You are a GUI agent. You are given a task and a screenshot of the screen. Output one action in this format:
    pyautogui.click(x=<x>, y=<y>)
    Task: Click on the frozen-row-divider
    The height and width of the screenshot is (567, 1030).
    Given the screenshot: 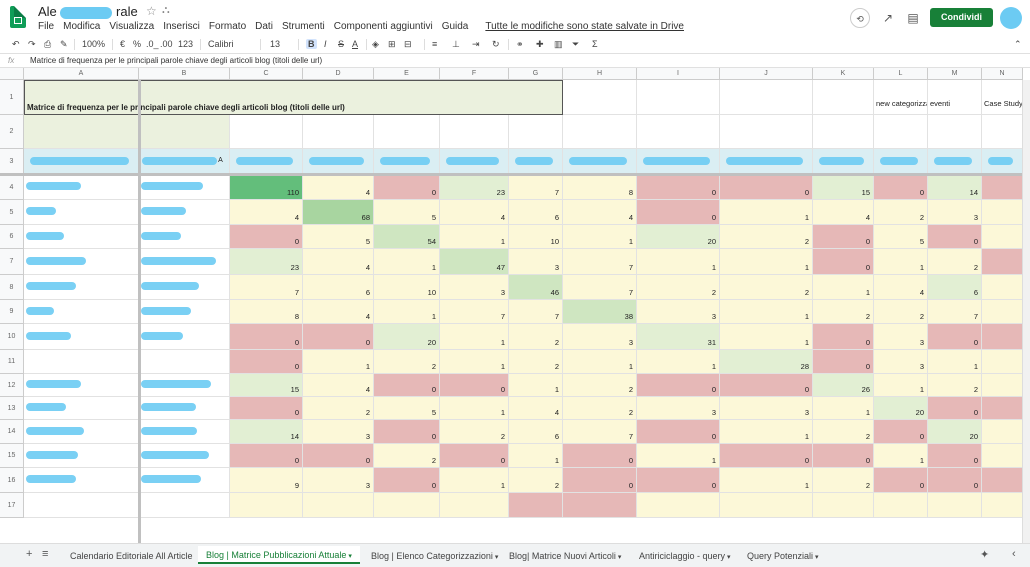 What is the action you would take?
    pyautogui.click(x=515, y=174)
    